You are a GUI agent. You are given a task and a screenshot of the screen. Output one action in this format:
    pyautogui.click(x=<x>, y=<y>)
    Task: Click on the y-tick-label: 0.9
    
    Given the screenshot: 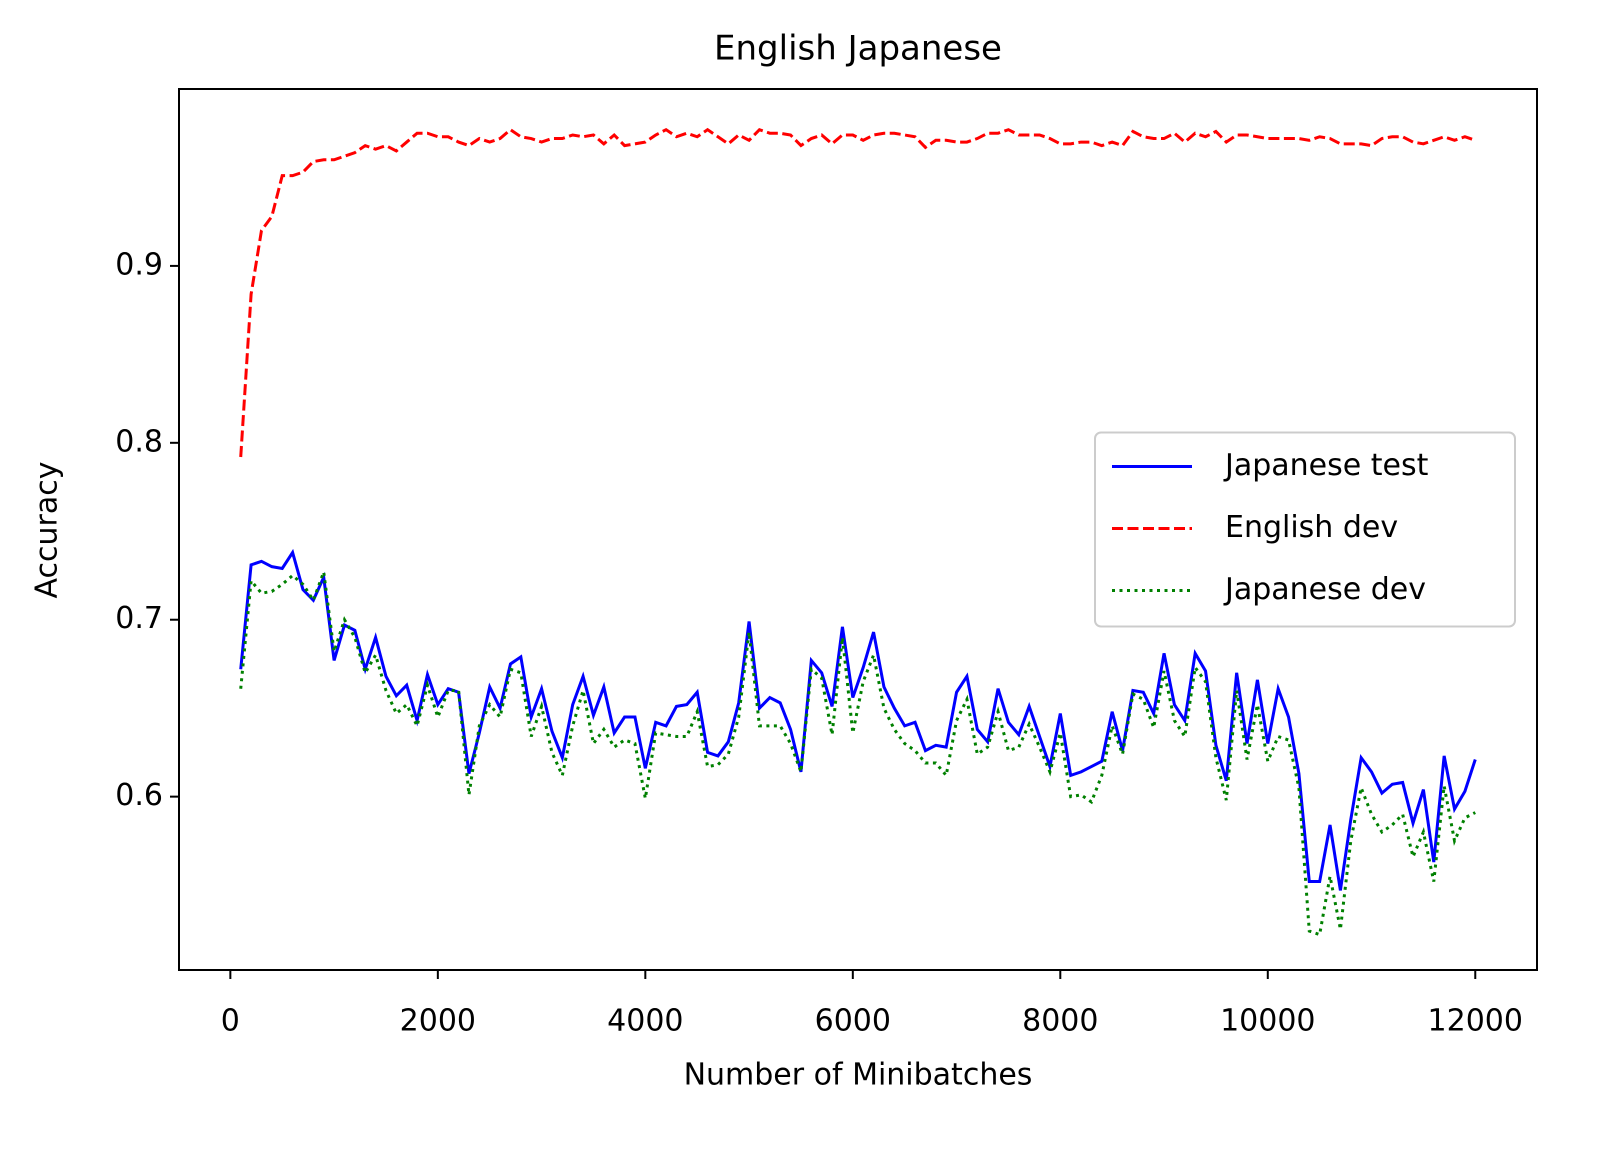 What is the action you would take?
    pyautogui.click(x=139, y=264)
    